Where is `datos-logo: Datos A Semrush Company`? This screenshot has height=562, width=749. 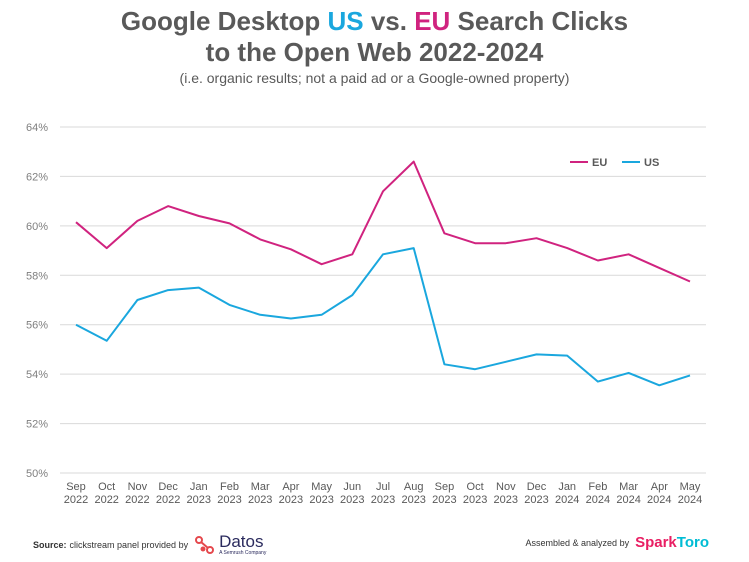 datos-logo: Datos A Semrush Company is located at coordinates (230, 544).